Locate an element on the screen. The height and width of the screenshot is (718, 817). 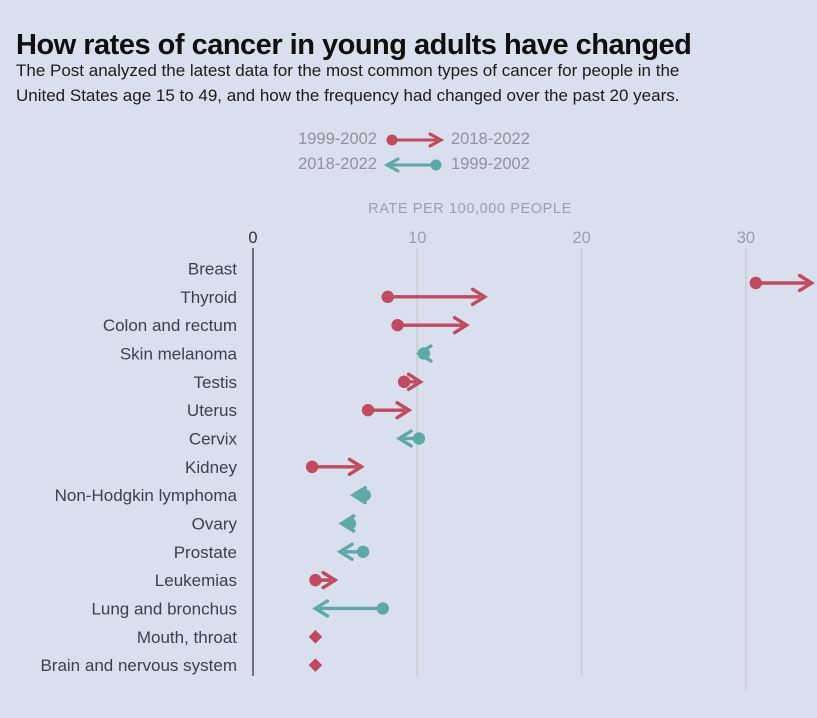
x-tick-label: 20 is located at coordinates (581, 238).